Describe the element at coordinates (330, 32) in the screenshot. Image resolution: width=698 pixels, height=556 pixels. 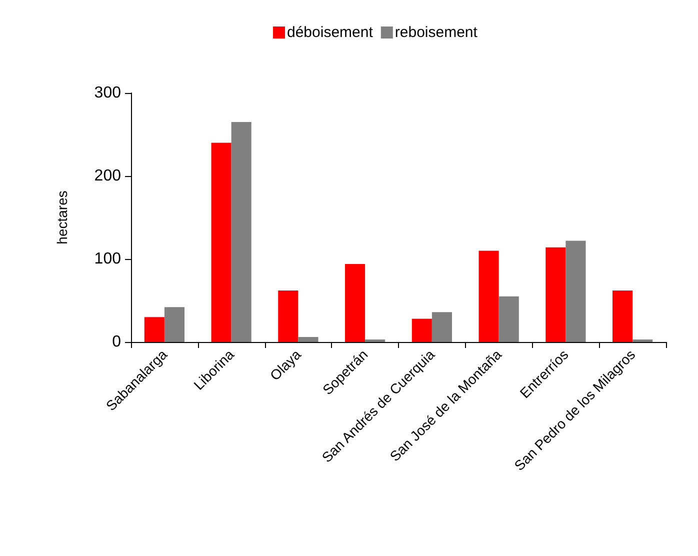
I see `legend-label: déboisement` at that location.